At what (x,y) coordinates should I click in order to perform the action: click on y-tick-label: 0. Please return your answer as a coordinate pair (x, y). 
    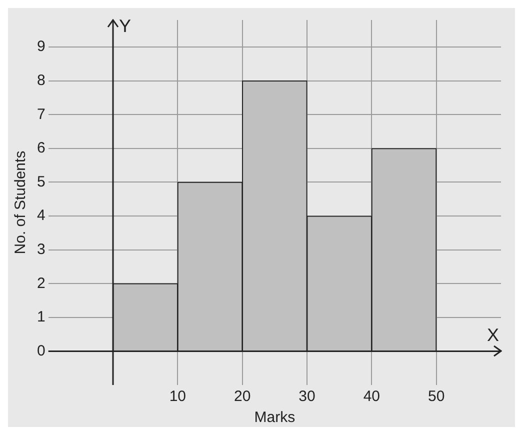
    Looking at the image, I should click on (41, 351).